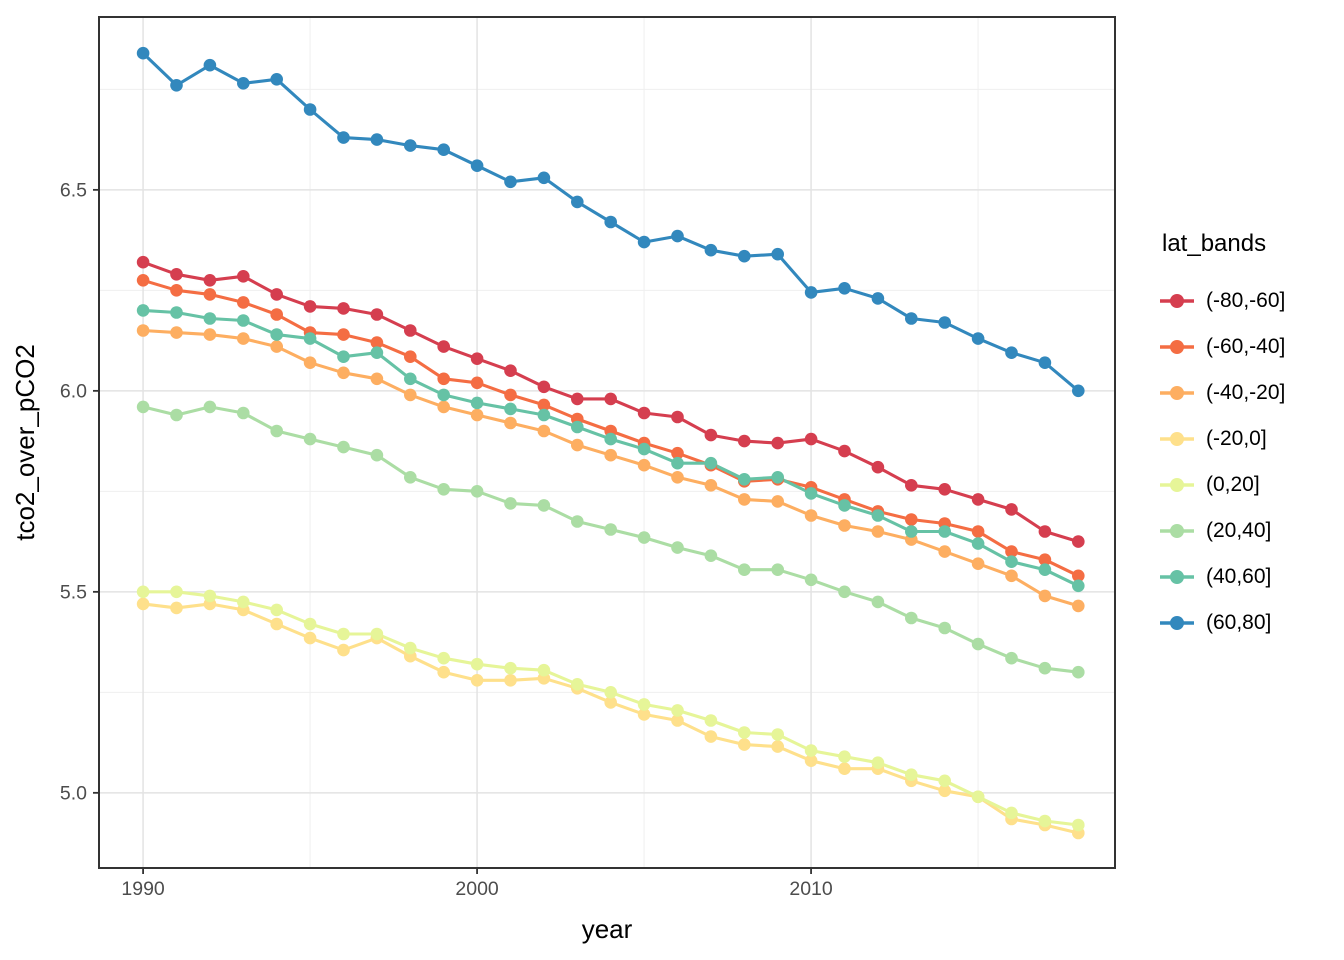  Describe the element at coordinates (143, 889) in the screenshot. I see `x-tick-label: 1990` at that location.